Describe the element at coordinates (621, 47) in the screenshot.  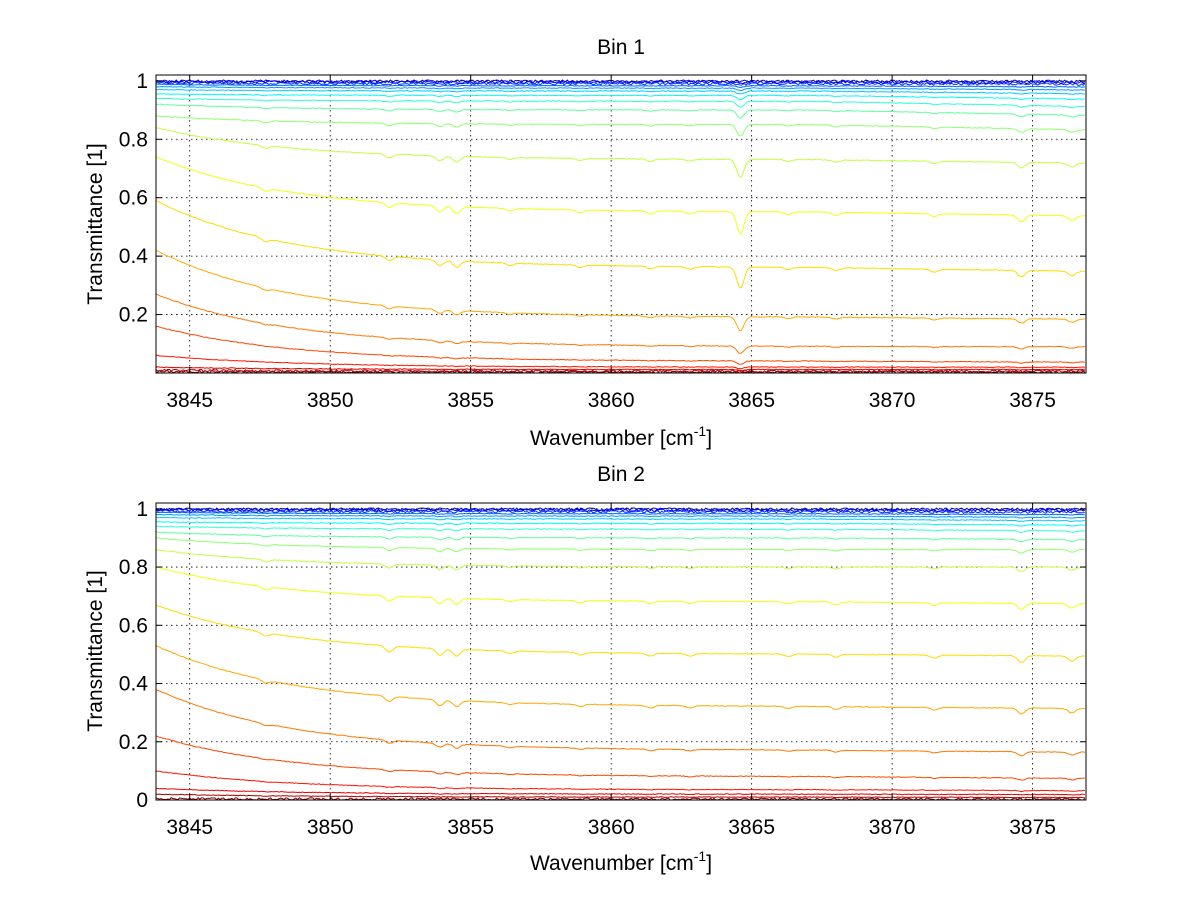
I see `chart-title: Bin 1` at that location.